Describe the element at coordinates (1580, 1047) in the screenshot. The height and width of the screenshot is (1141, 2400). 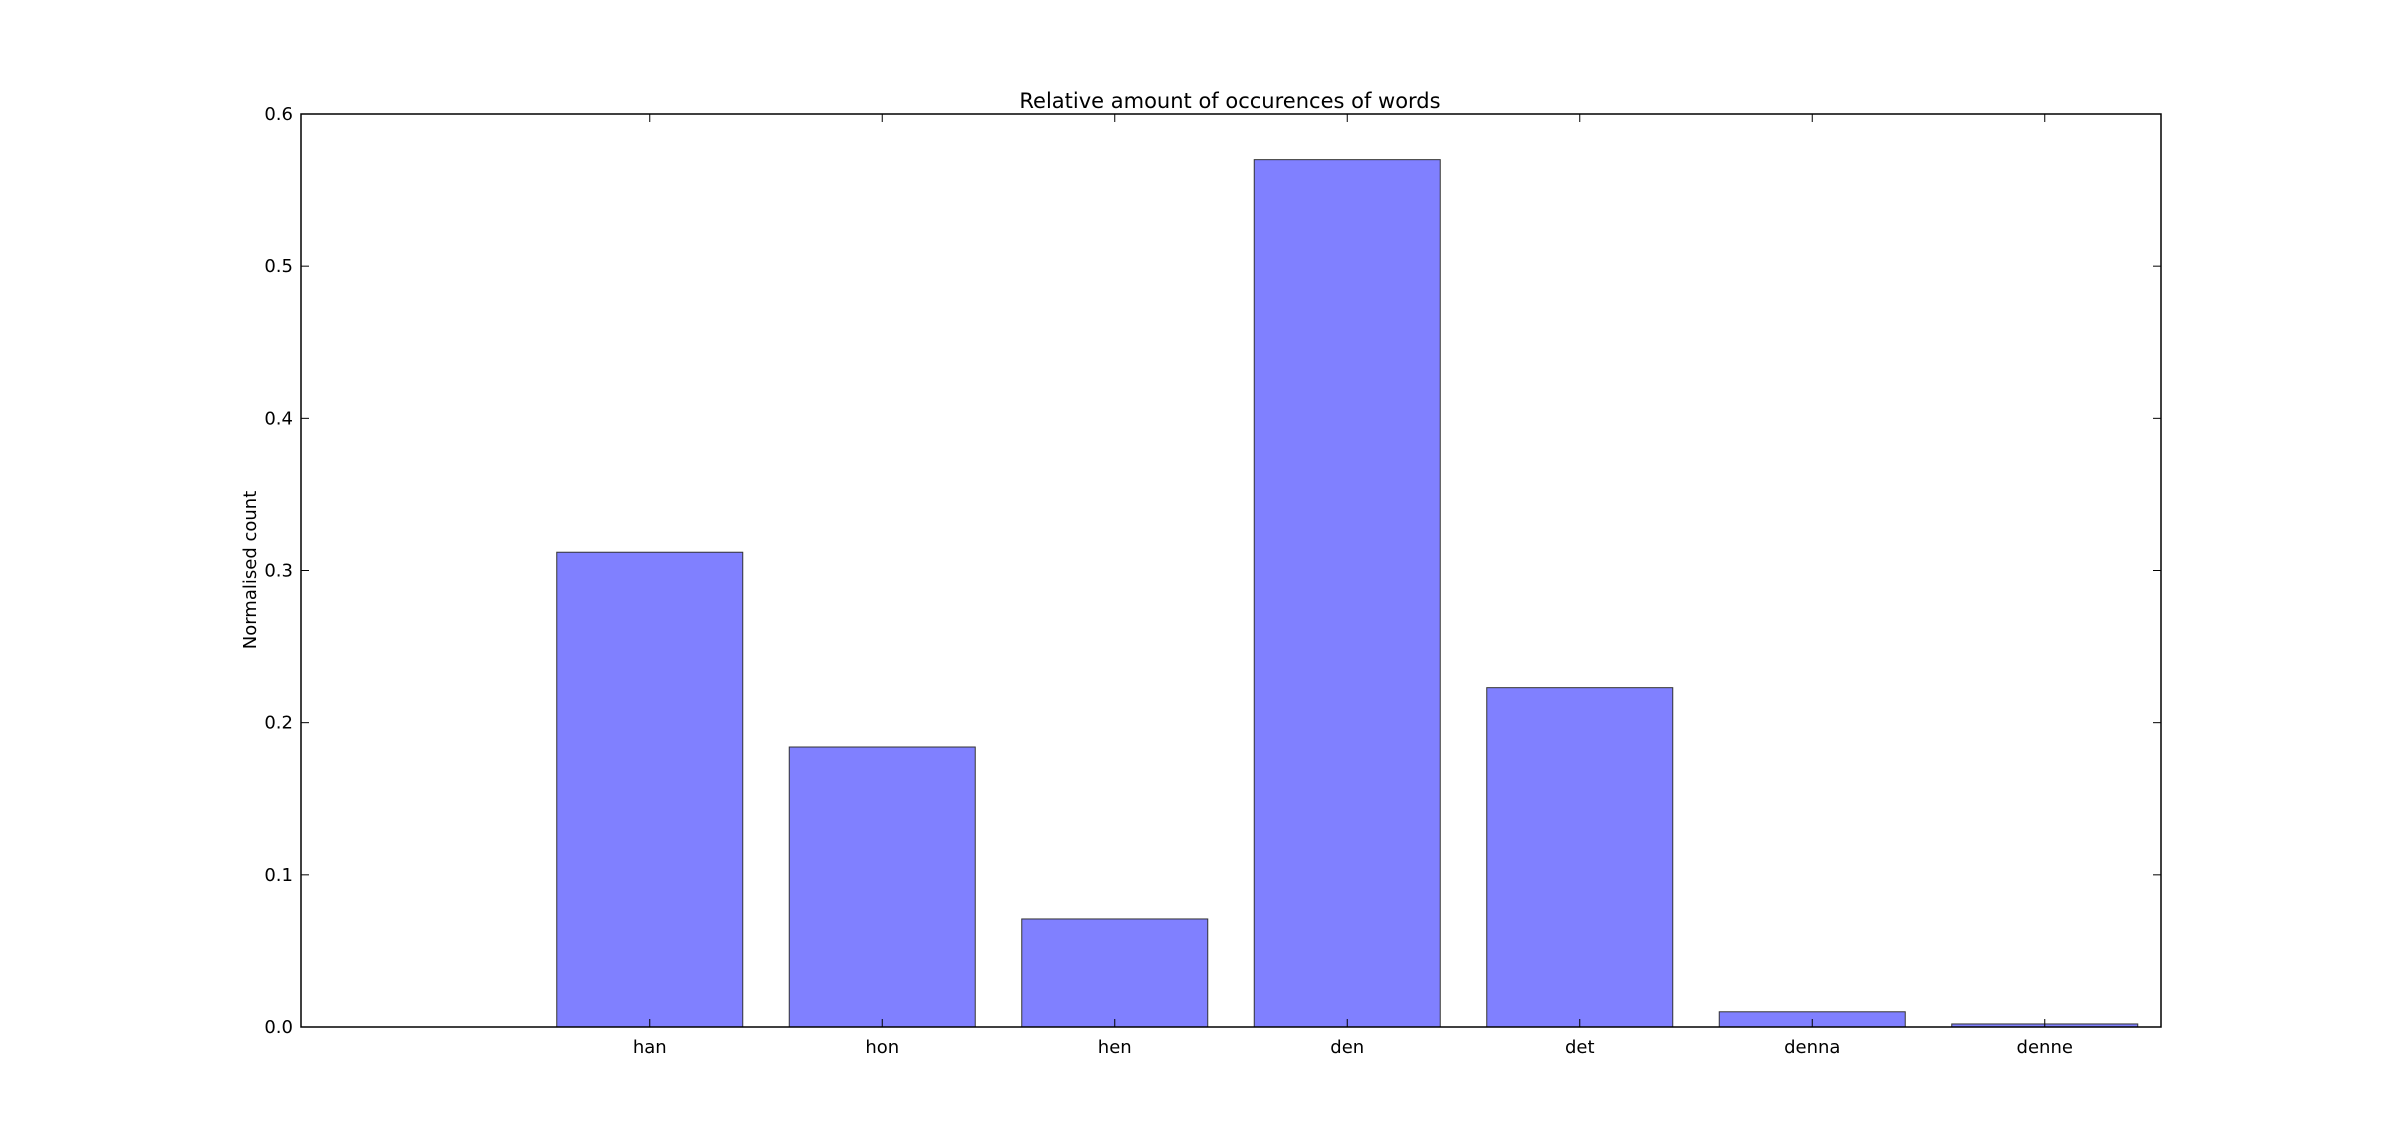
I see `x-tick-label-det: det` at that location.